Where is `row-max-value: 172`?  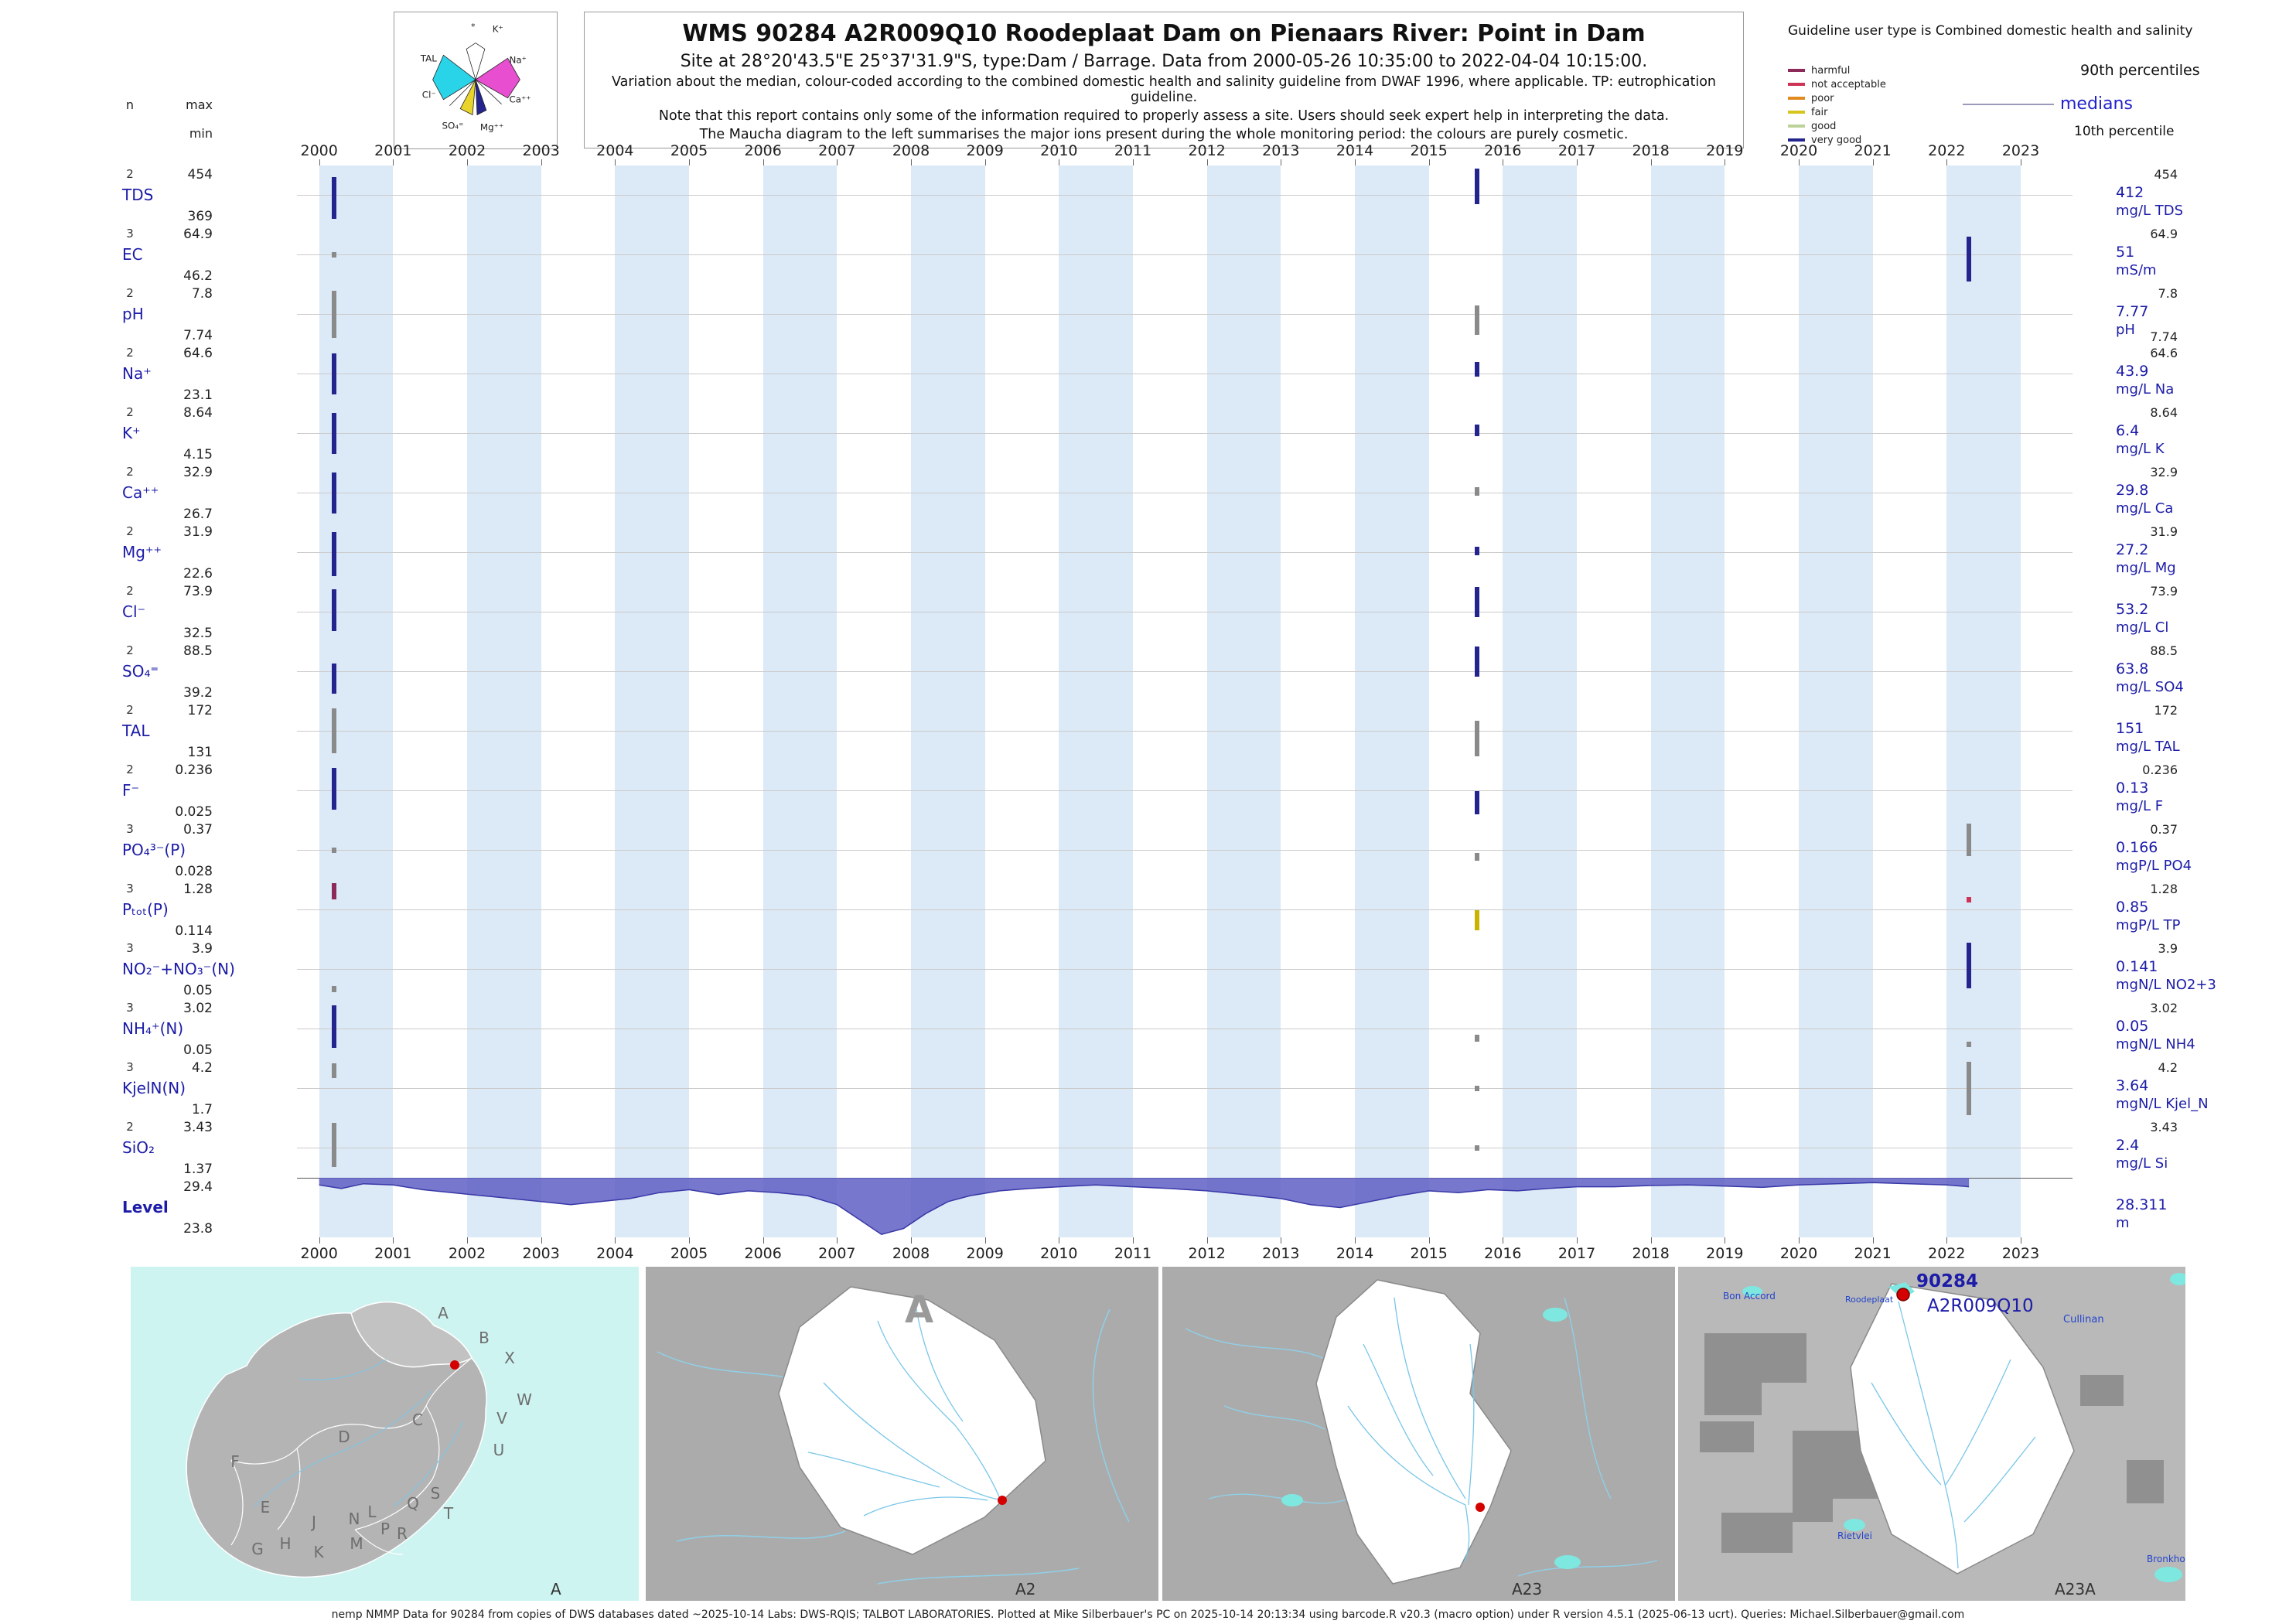
row-max-value: 172 is located at coordinates (200, 710).